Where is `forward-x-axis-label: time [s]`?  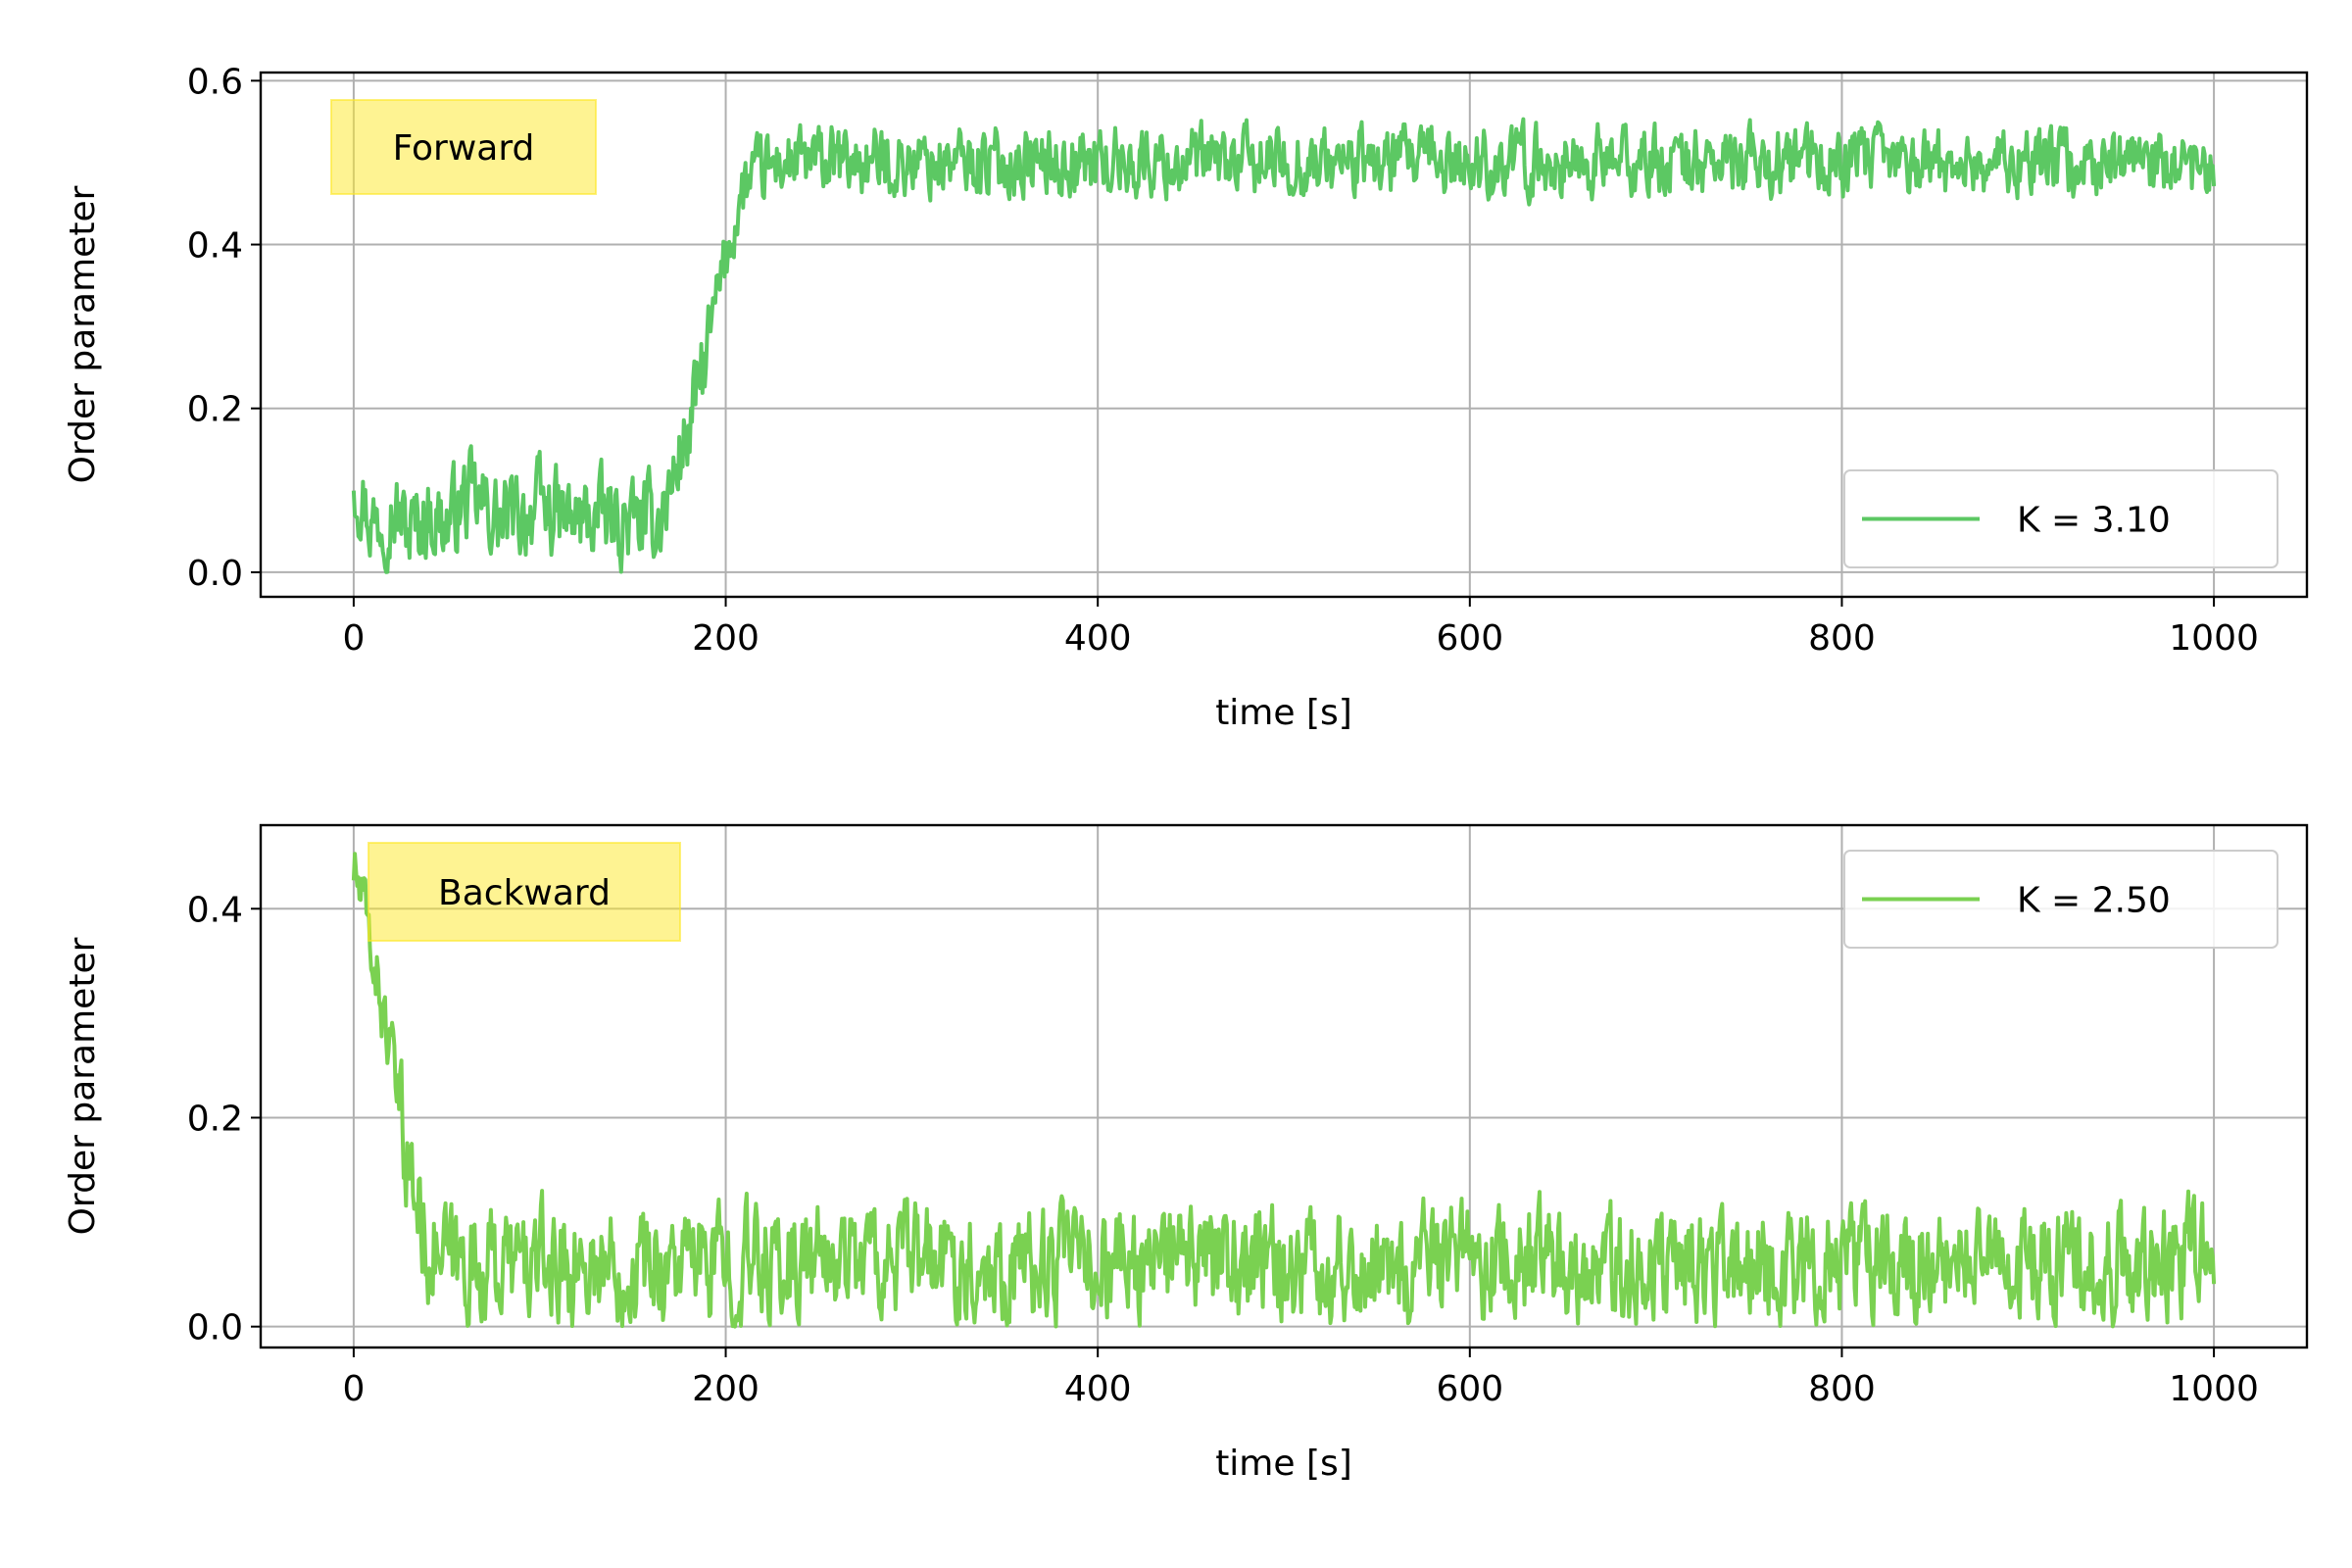 forward-x-axis-label: time [s] is located at coordinates (1283, 713).